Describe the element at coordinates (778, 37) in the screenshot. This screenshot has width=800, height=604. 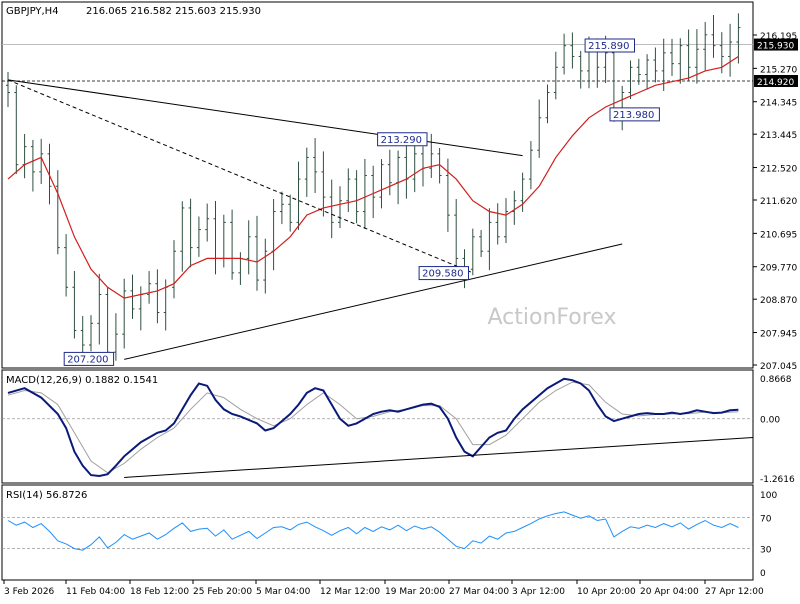
I see `price-tick-label: 216.195` at that location.